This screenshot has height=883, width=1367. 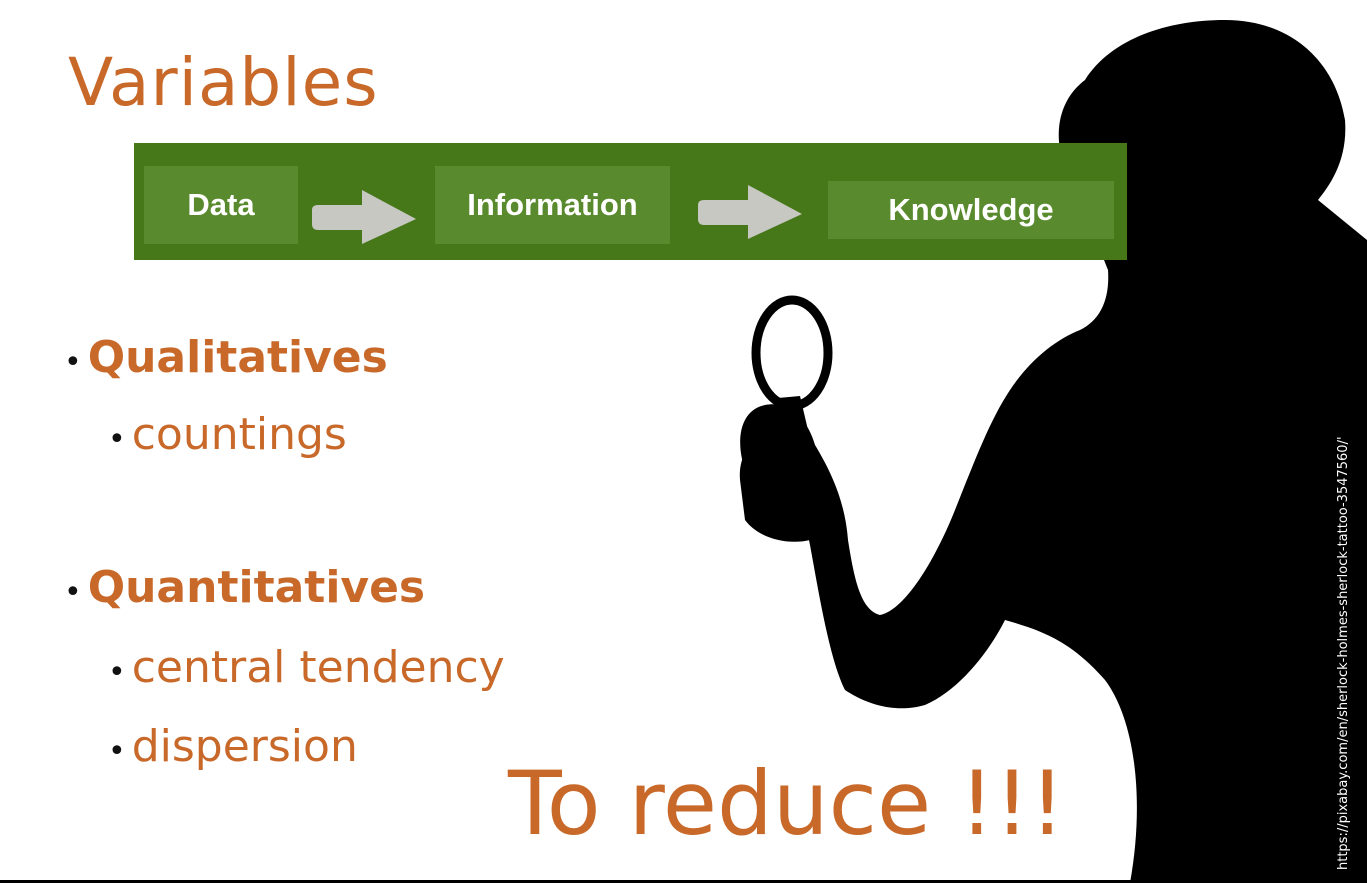 I want to click on bullet-qualitatives: • Qualitatives, so click(x=226, y=357).